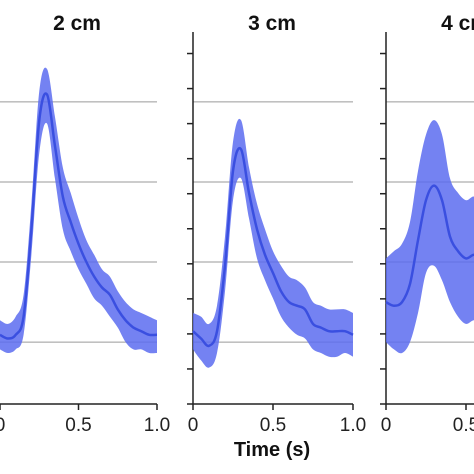  What do you see at coordinates (77, 23) in the screenshot?
I see `panel-title: 2 cm` at bounding box center [77, 23].